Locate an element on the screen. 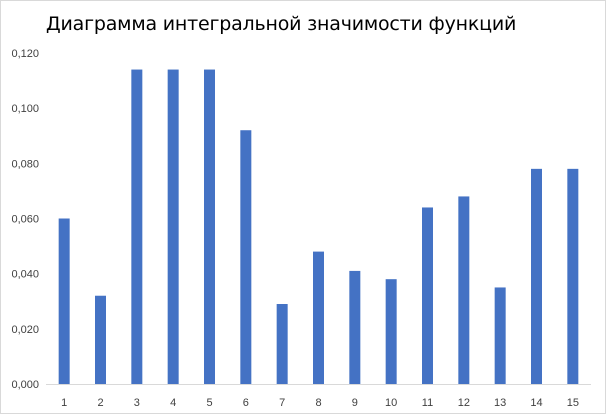 This screenshot has height=414, width=606. x-tick-label: 5 is located at coordinates (209, 403).